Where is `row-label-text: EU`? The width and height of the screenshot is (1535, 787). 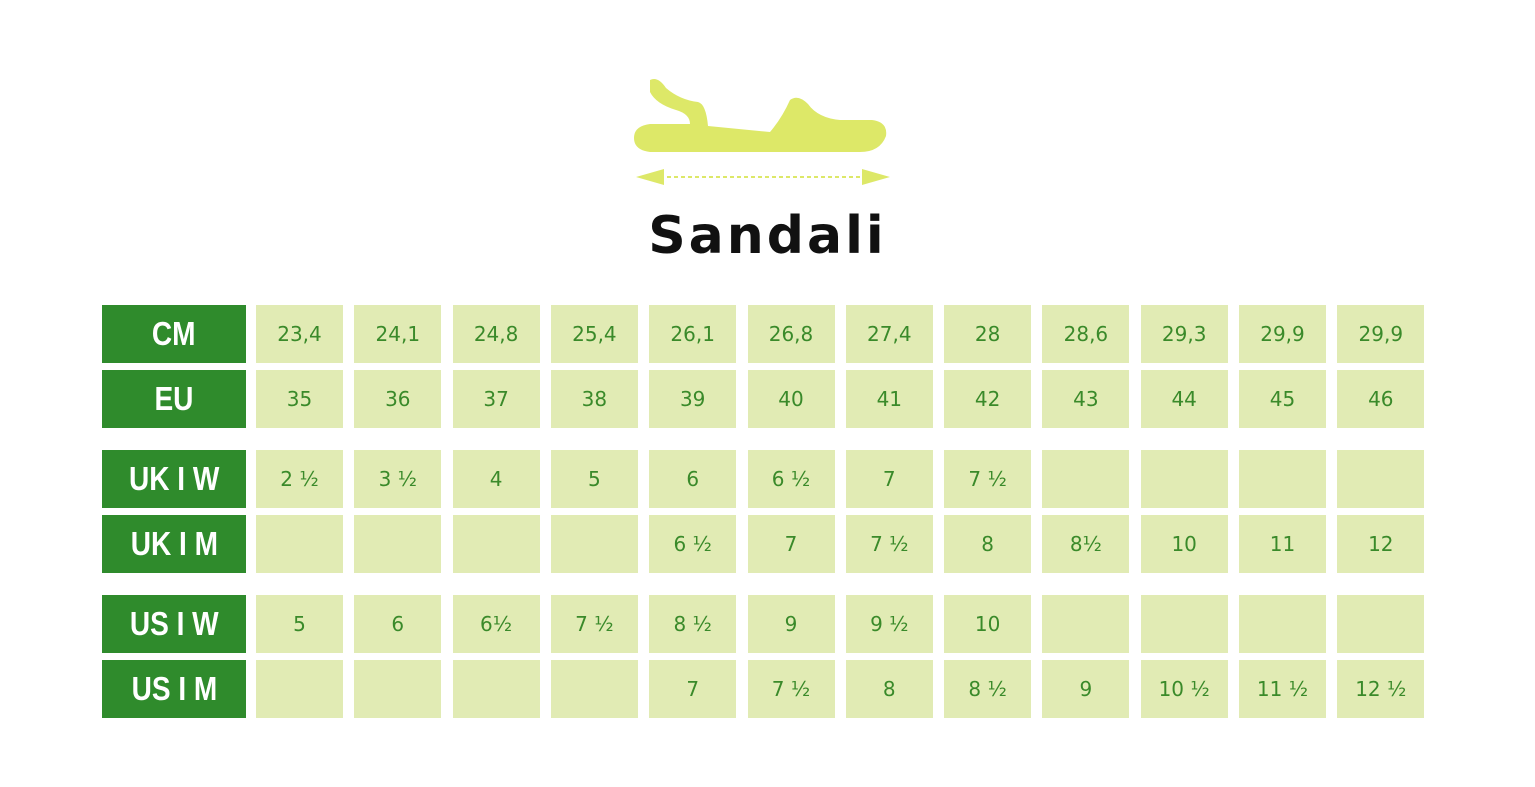
row-label-text: EU is located at coordinates (174, 398).